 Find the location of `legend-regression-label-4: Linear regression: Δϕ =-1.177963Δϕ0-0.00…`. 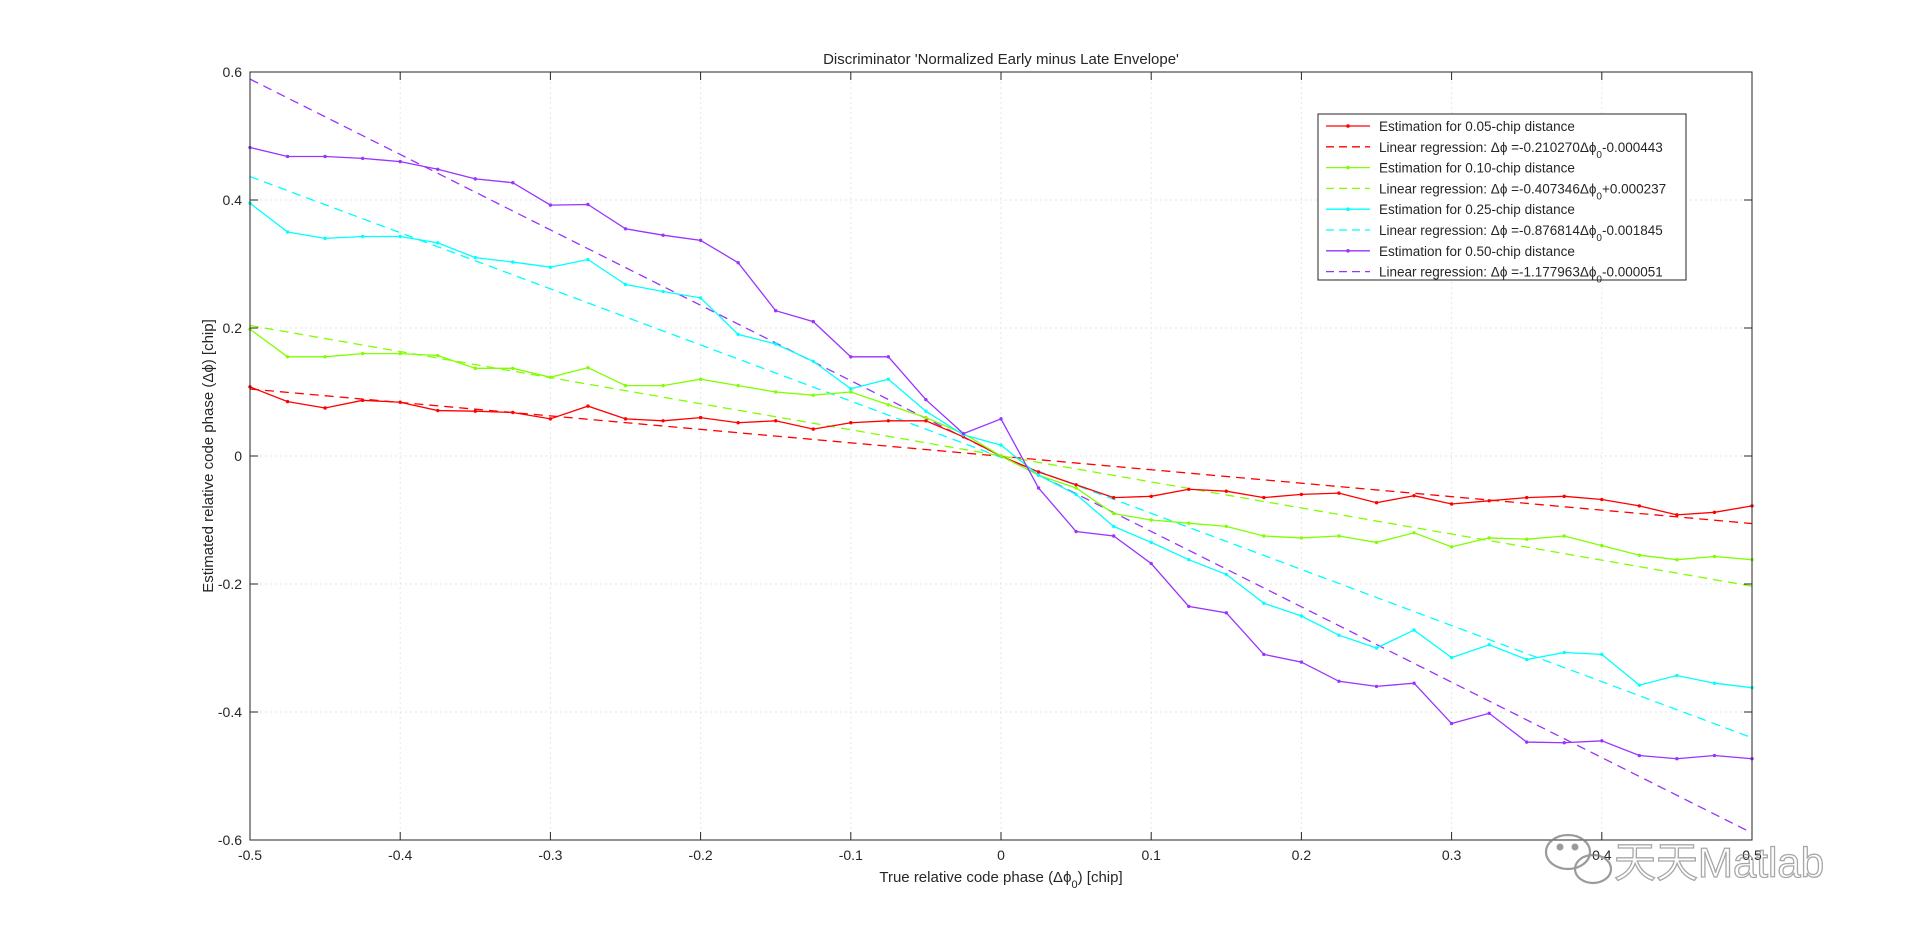

legend-regression-label-4: Linear regression: Δϕ =-1.177963Δϕ0-0.00… is located at coordinates (1521, 275).